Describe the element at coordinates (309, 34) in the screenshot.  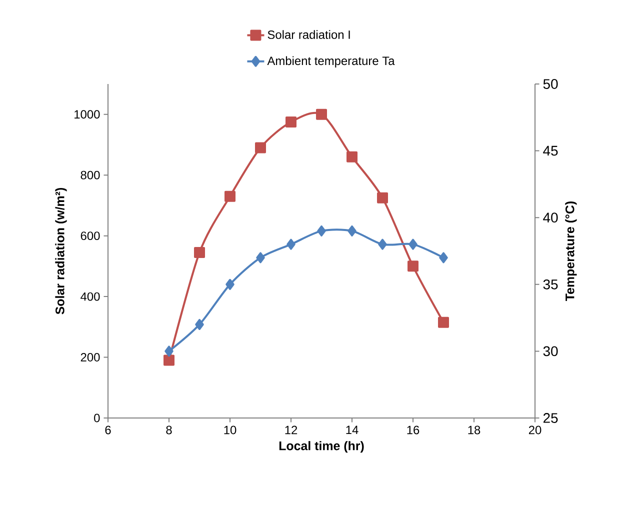
I see `legend-label: Solar radiation I` at that location.